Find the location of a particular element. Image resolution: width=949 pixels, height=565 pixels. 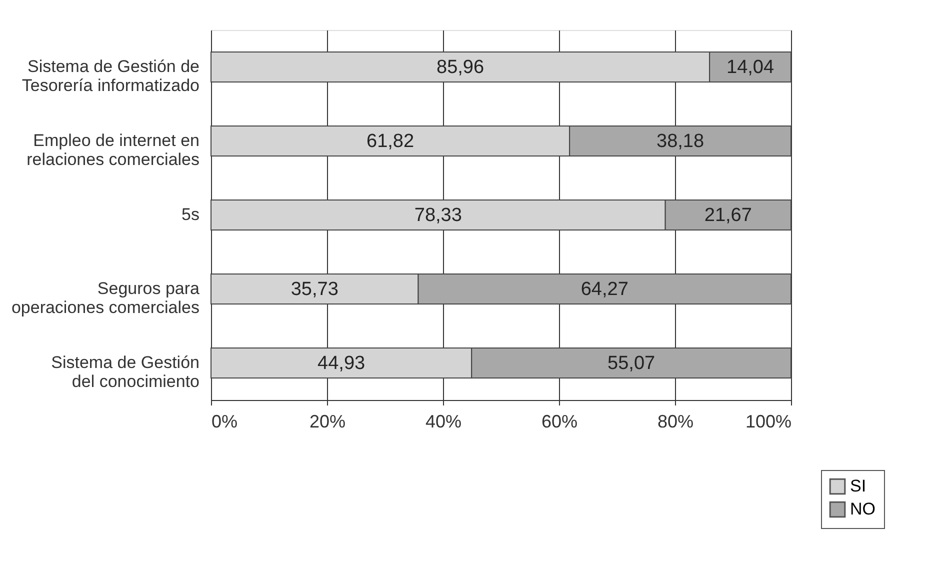

data-label: 35,73 is located at coordinates (314, 289).